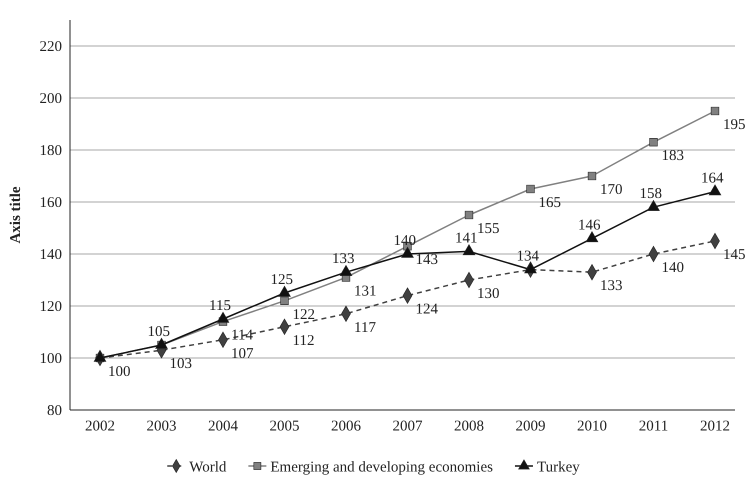 The height and width of the screenshot is (484, 747). What do you see at coordinates (712, 178) in the screenshot?
I see `data-label: 164` at bounding box center [712, 178].